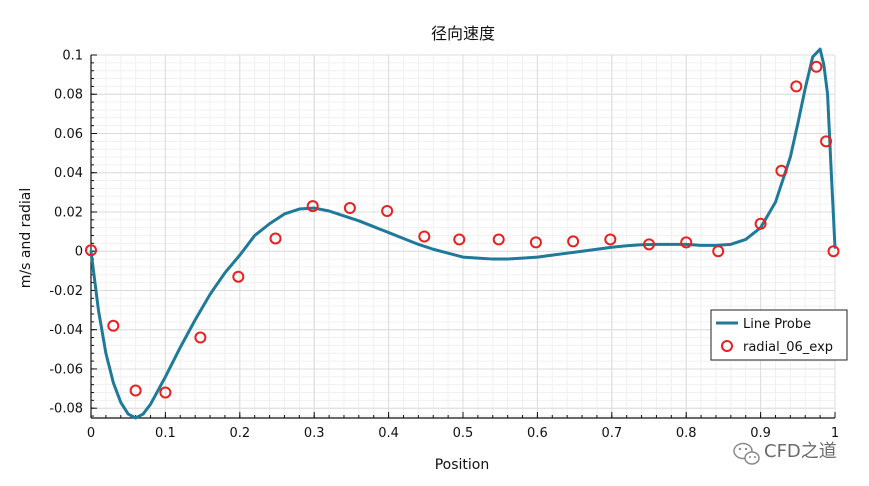 The width and height of the screenshot is (869, 486). I want to click on y-tick-label: 0.04, so click(68, 173).